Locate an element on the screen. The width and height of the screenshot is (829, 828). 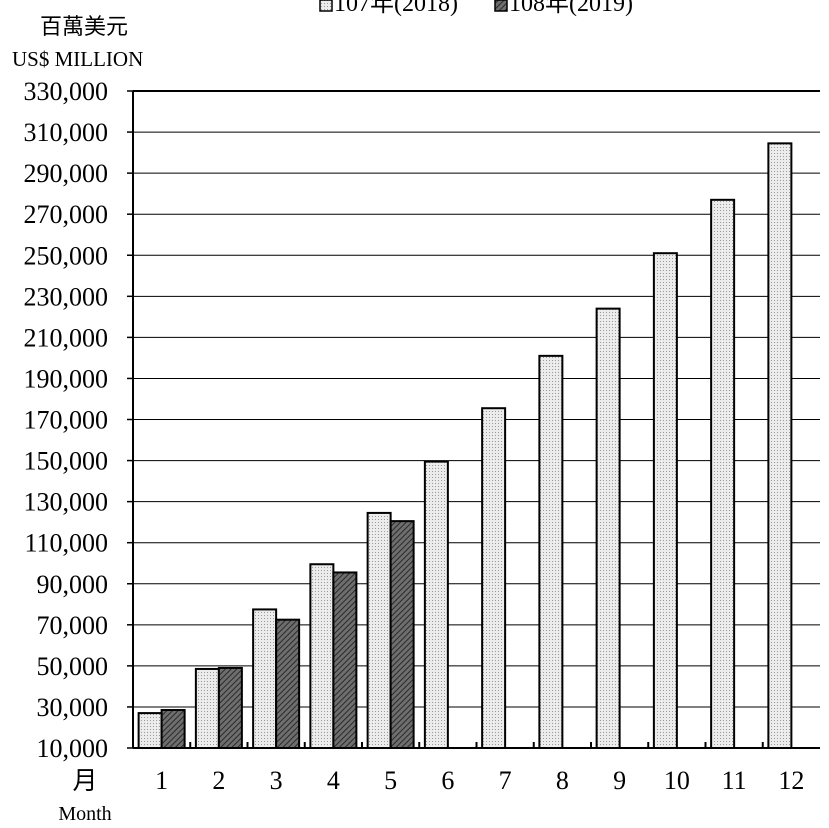
y-tick-label: 330,000 is located at coordinates (66, 91).